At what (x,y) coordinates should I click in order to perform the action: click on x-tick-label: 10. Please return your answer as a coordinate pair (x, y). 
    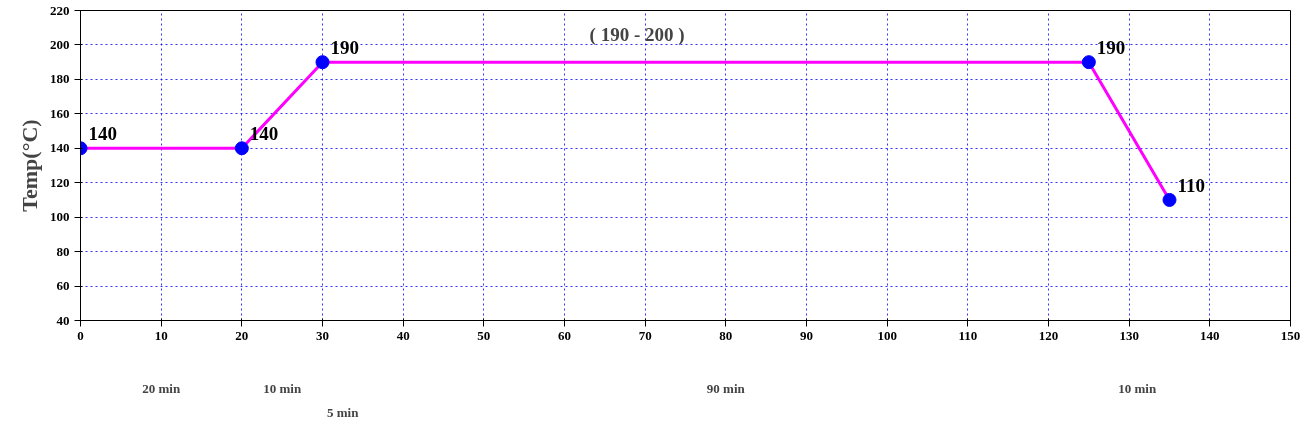
    Looking at the image, I should click on (161, 335).